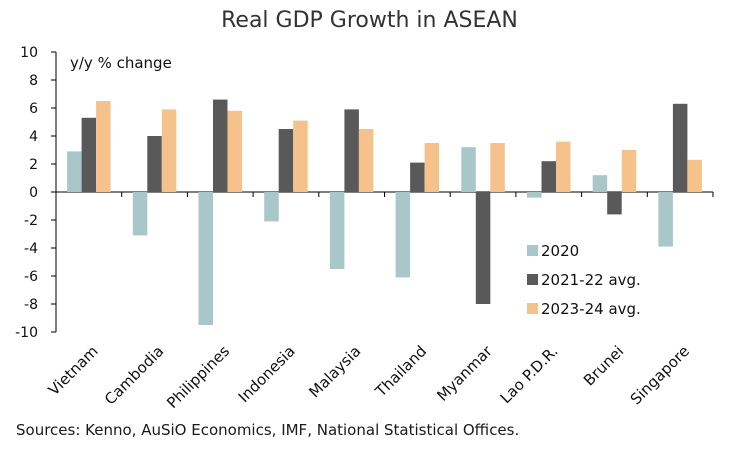 The width and height of the screenshot is (739, 452). What do you see at coordinates (603, 365) in the screenshot?
I see `category-label: Brunei` at bounding box center [603, 365].